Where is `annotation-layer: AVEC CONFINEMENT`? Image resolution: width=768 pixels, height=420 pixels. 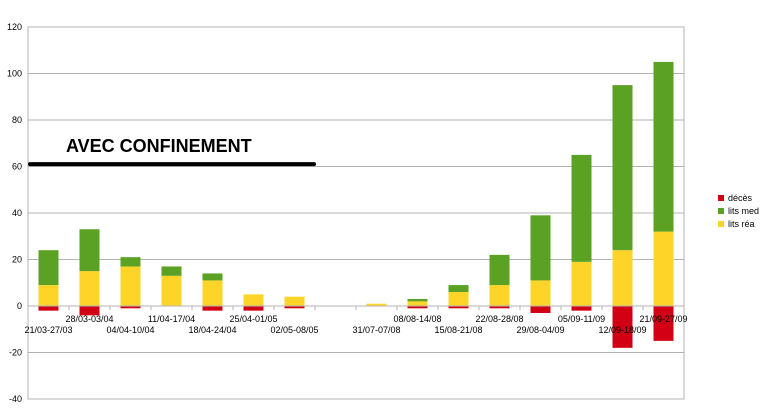
annotation-layer: AVEC CONFINEMENT is located at coordinates (172, 151).